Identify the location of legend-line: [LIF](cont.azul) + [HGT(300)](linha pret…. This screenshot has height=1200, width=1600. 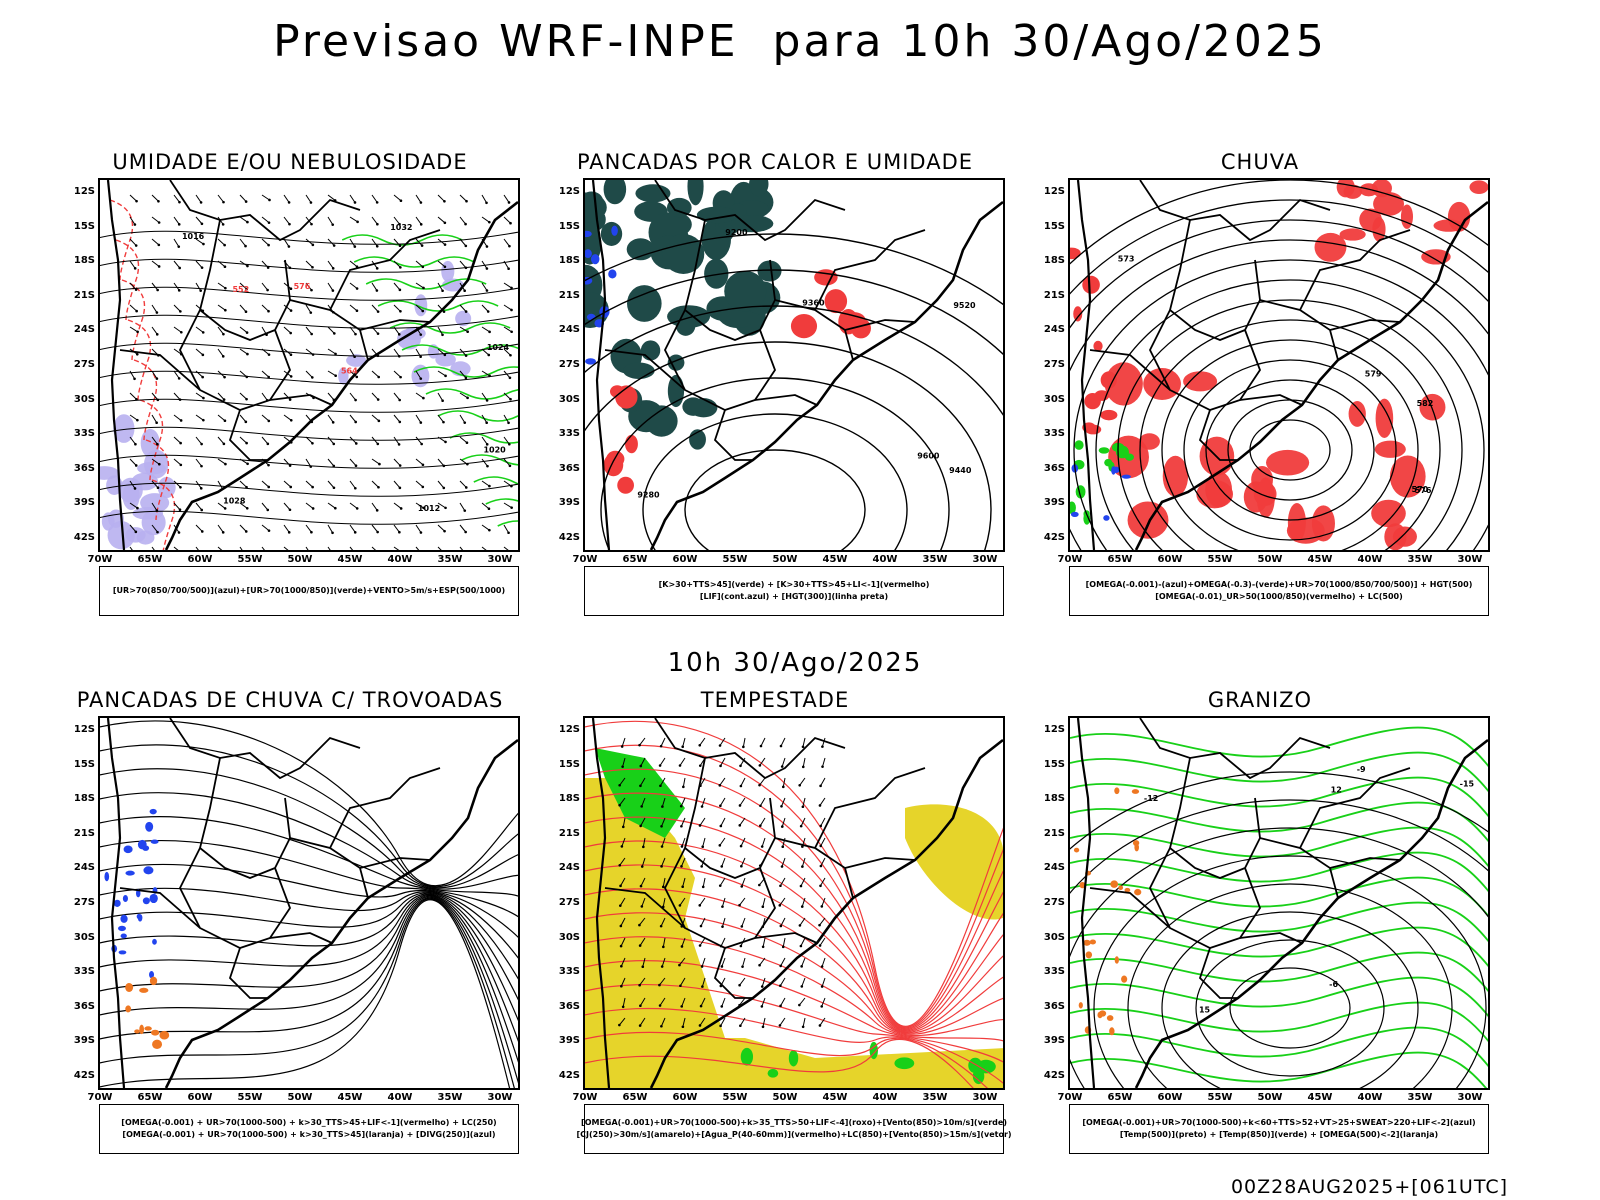
(794, 596).